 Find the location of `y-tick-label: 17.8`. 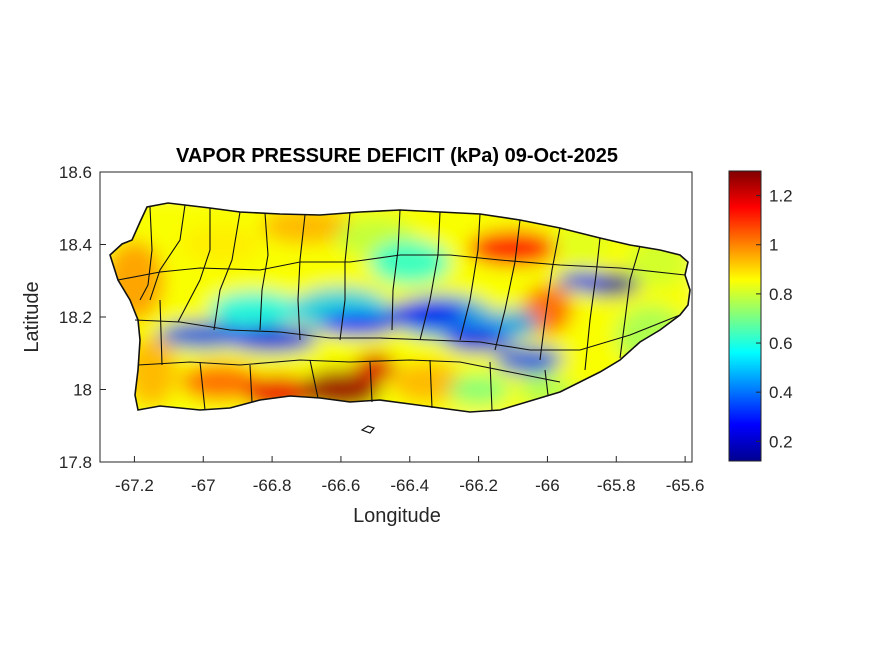

y-tick-label: 17.8 is located at coordinates (75, 462).